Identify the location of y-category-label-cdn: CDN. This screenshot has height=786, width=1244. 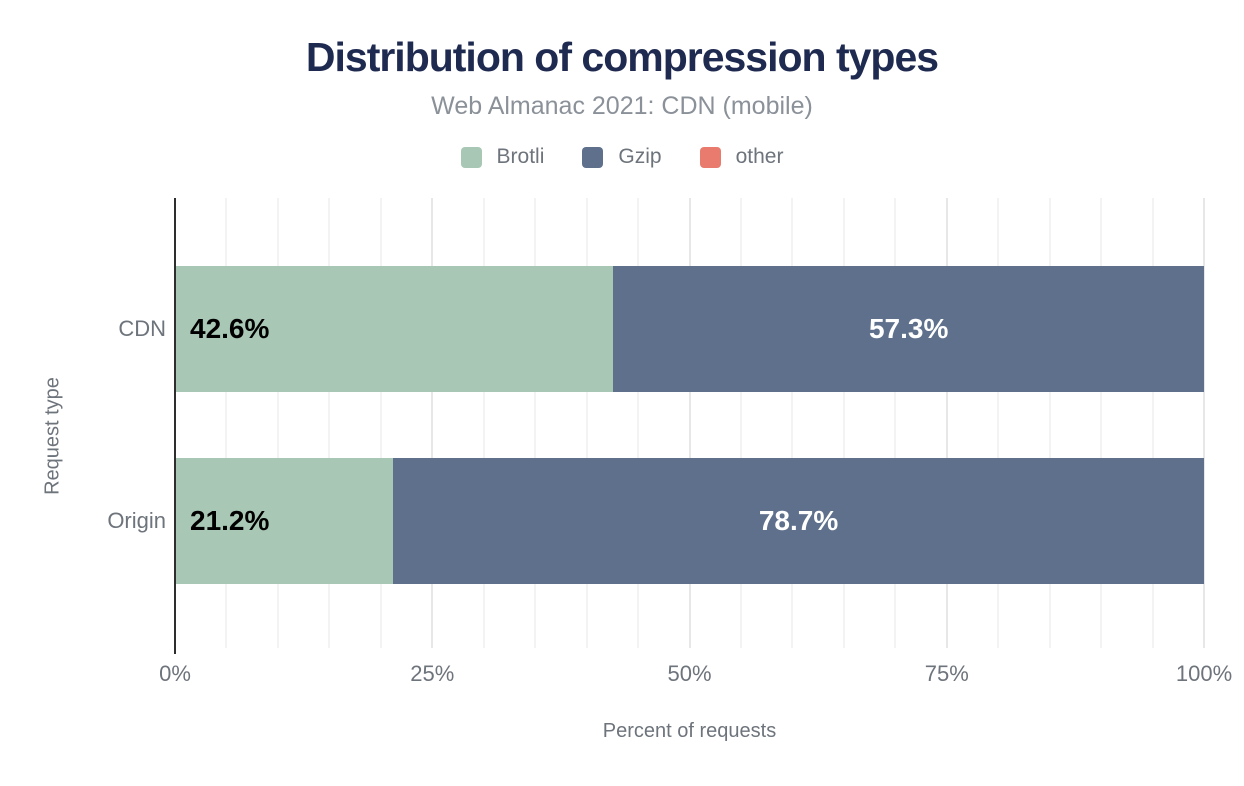
(142, 328).